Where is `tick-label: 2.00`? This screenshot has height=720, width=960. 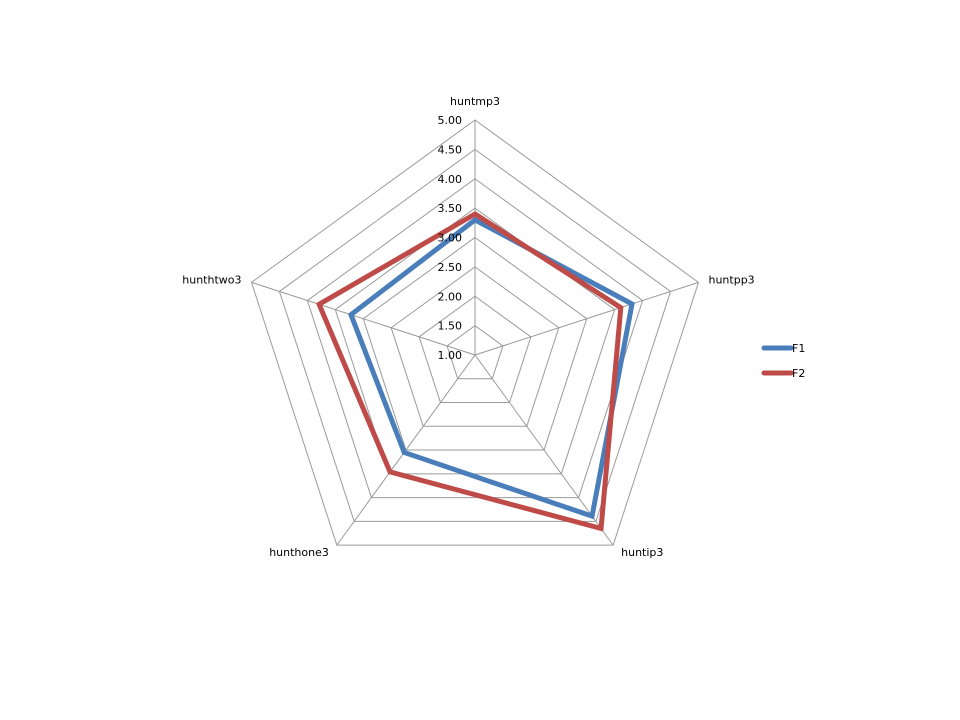
tick-label: 2.00 is located at coordinates (450, 296).